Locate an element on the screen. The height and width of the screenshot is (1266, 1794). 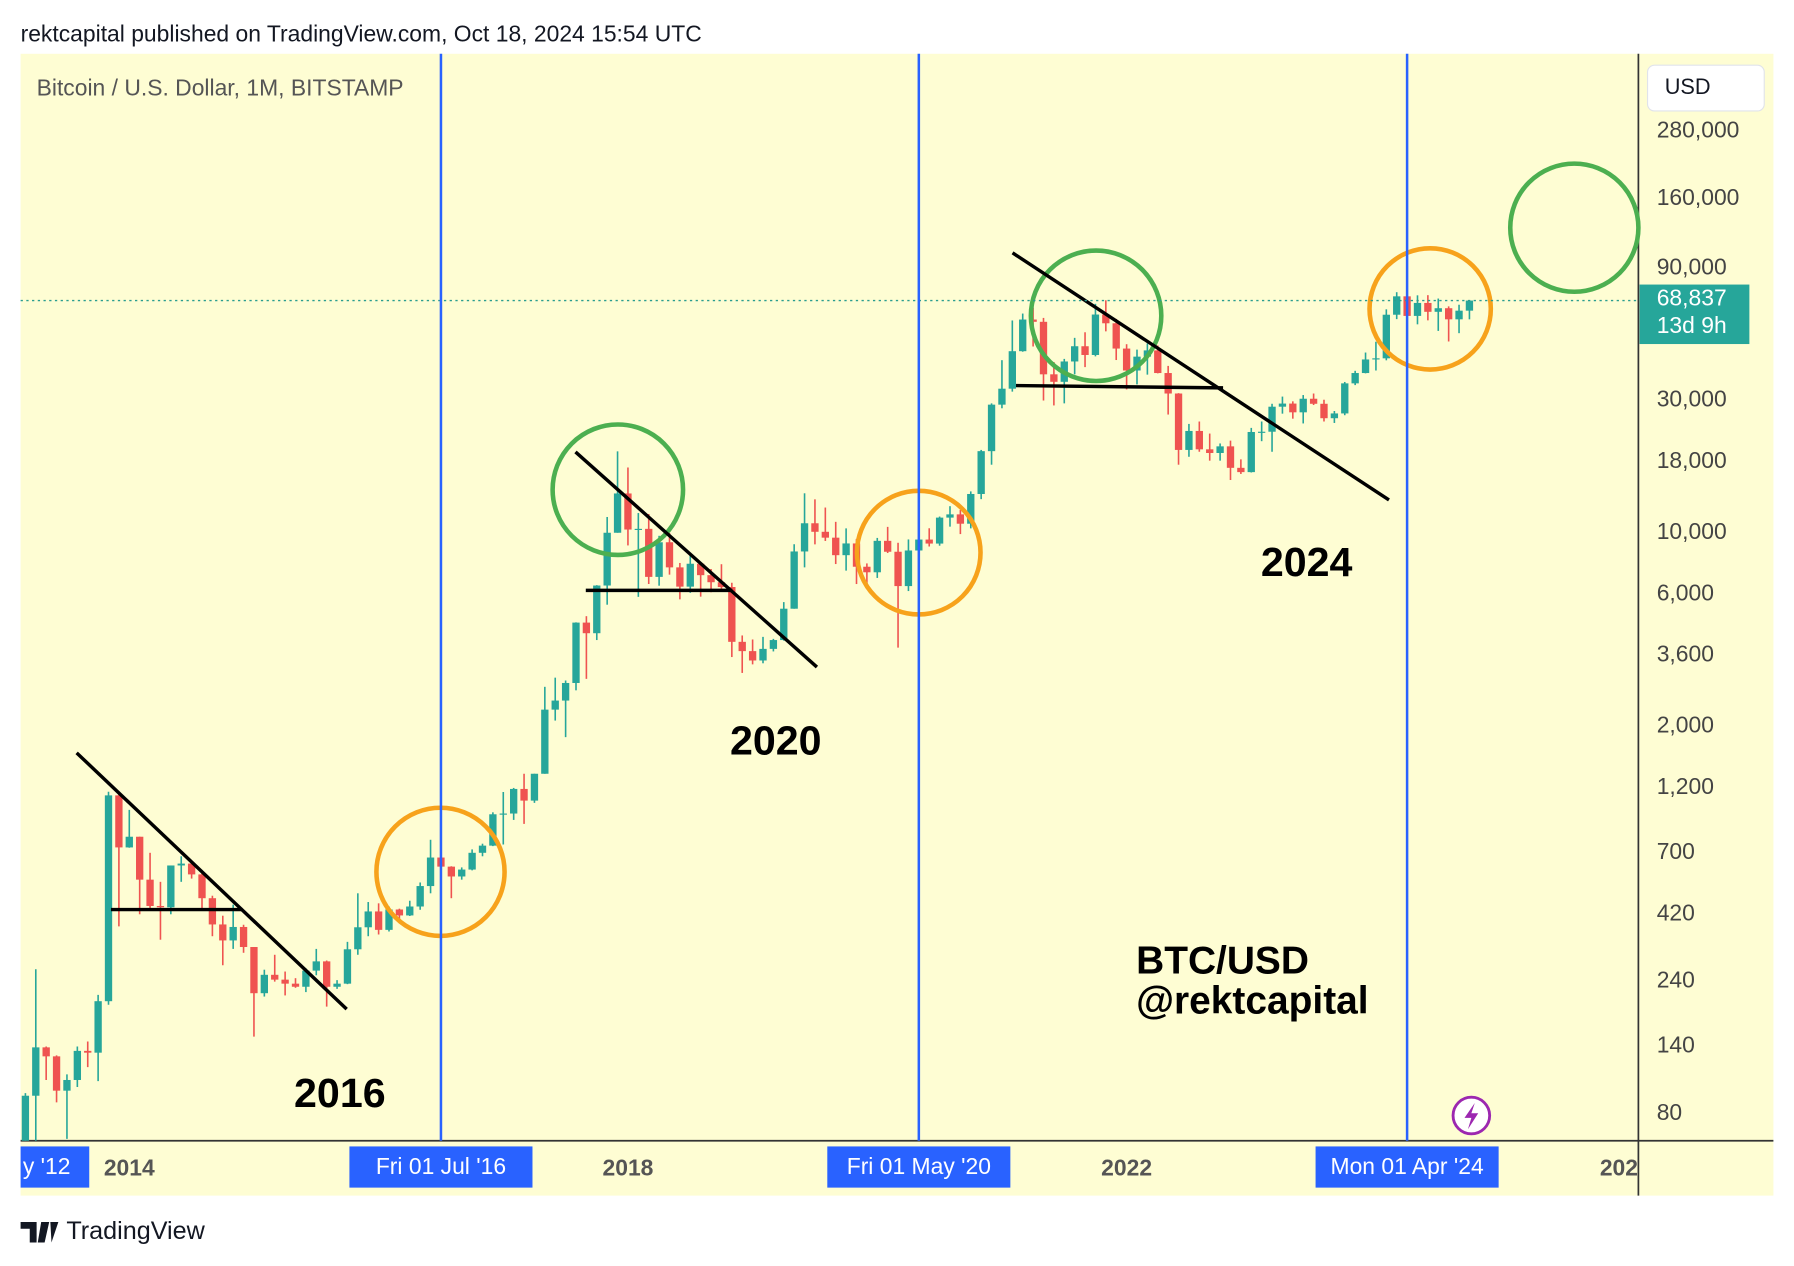
y-tick-label: 2,000 is located at coordinates (1685, 724).